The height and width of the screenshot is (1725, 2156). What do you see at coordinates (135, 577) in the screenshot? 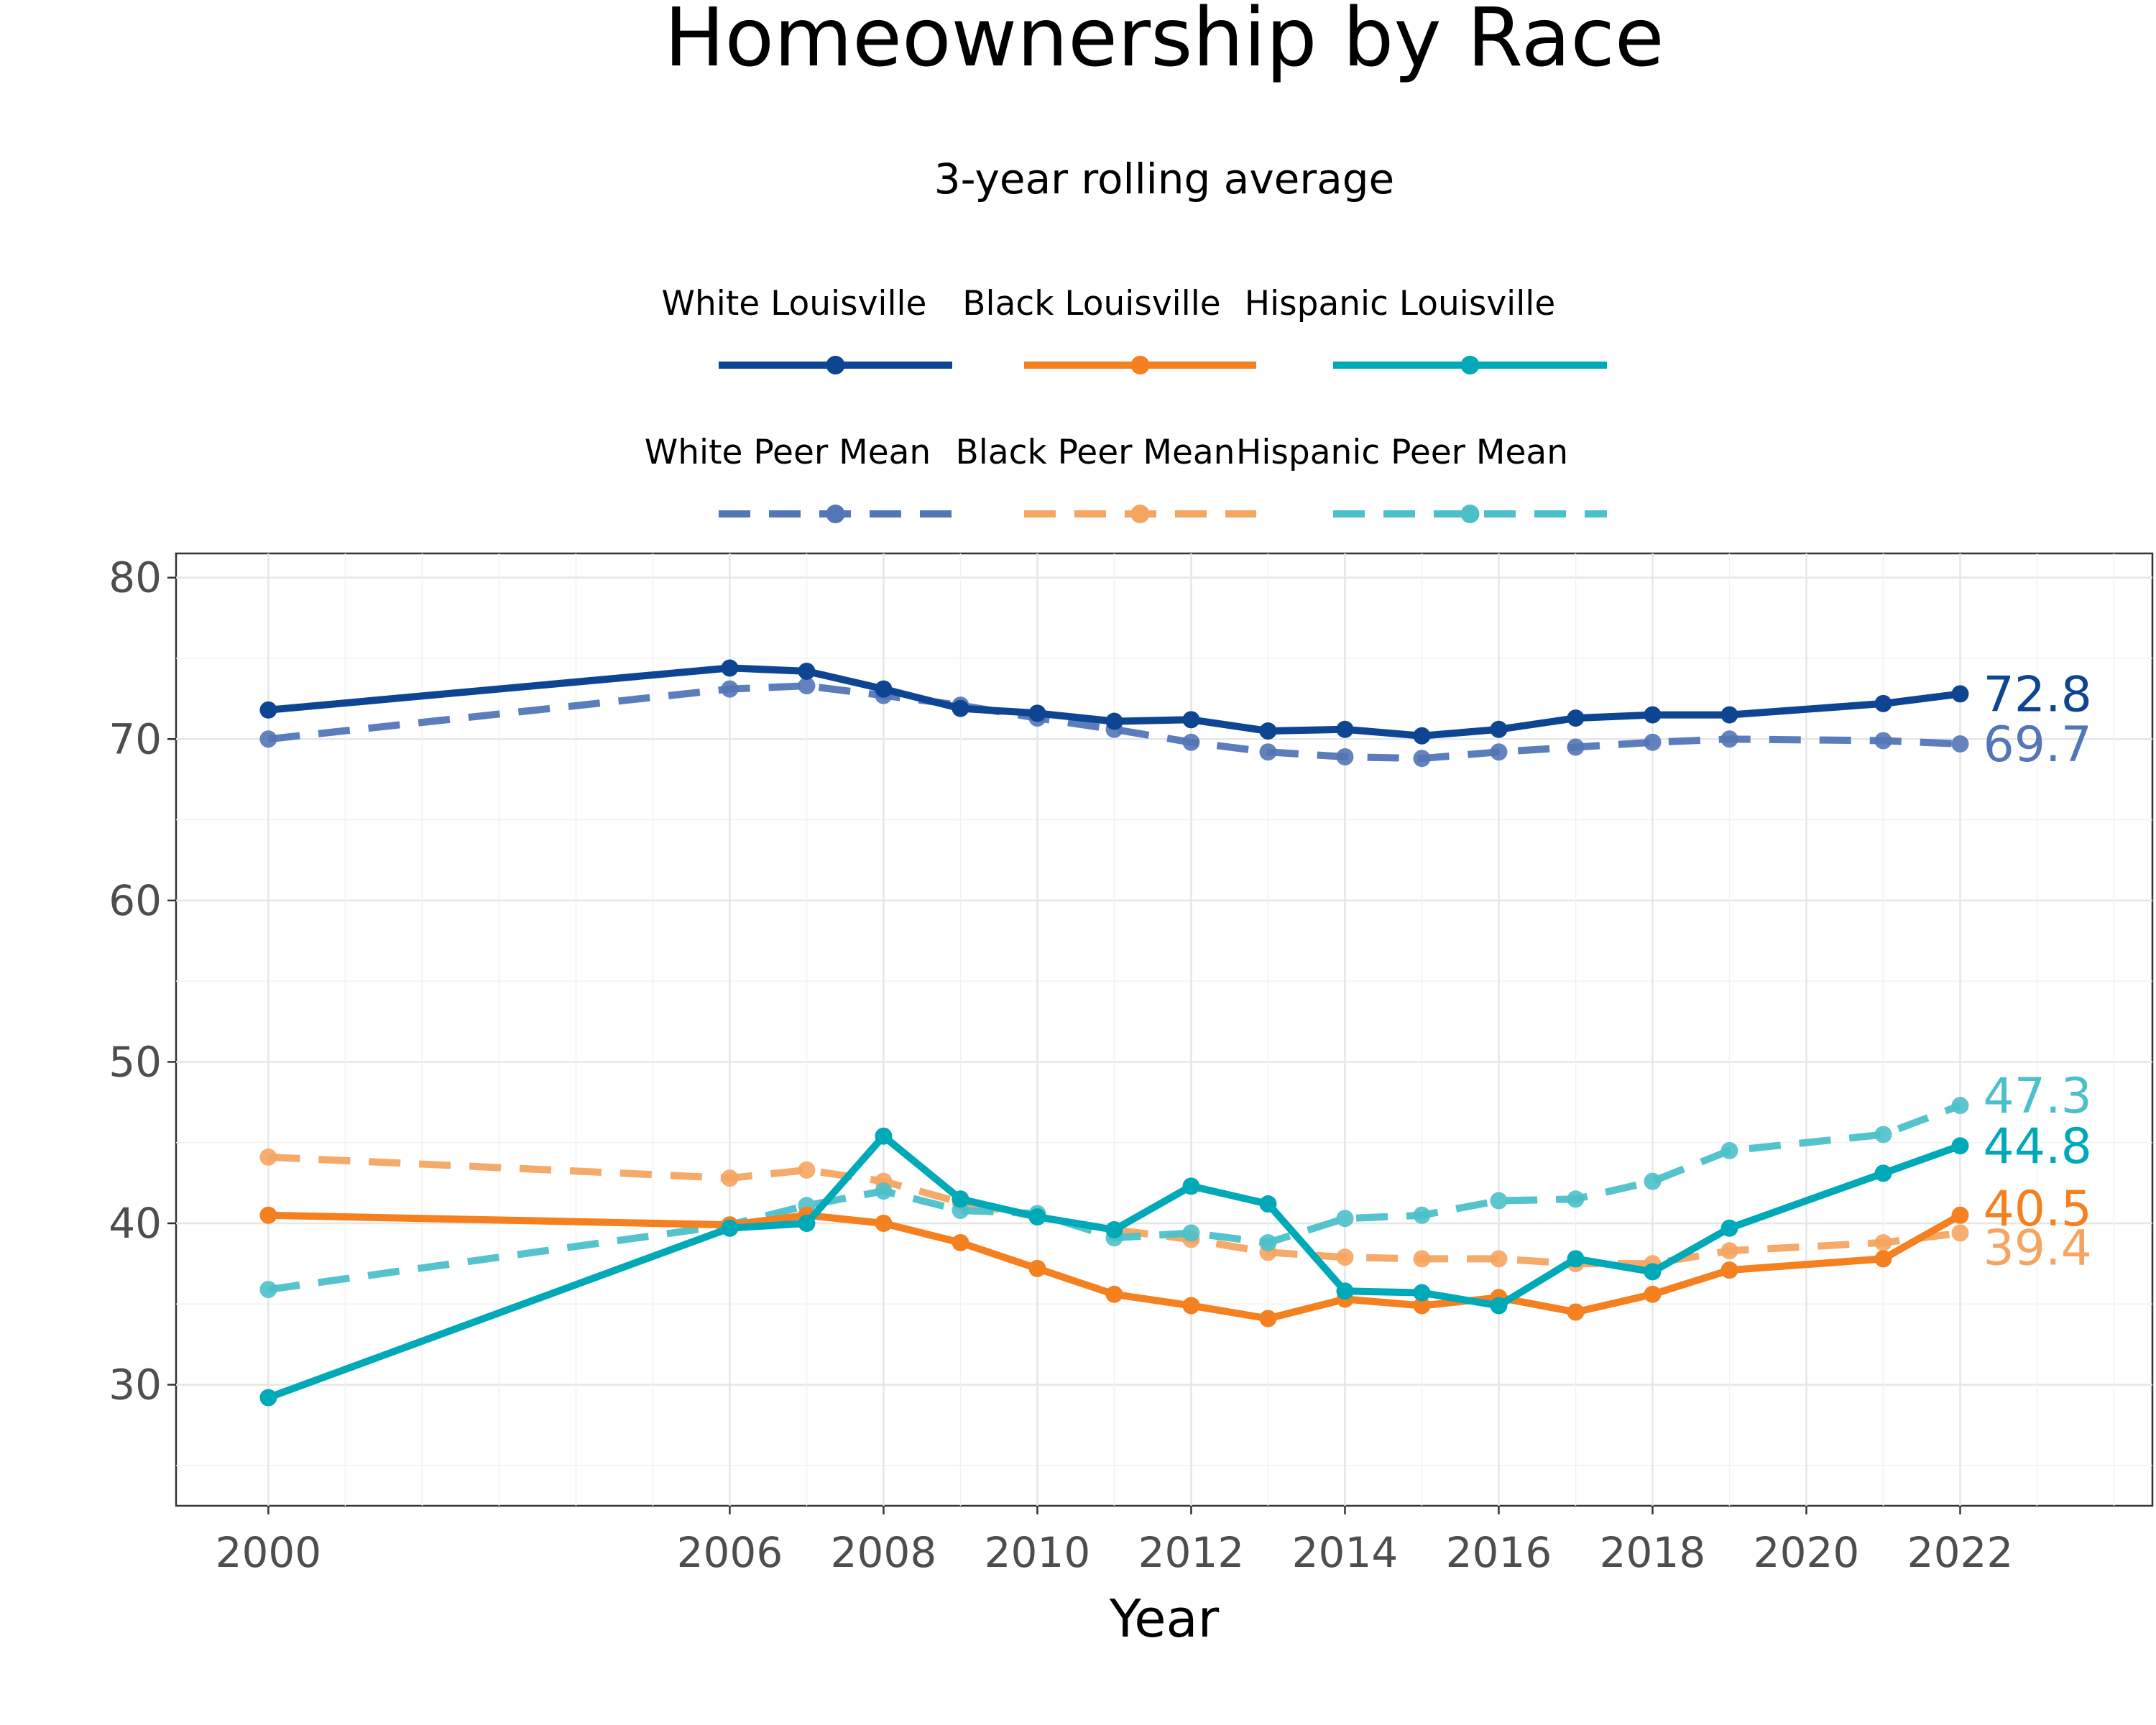
I see `y-tick-label: 80` at bounding box center [135, 577].